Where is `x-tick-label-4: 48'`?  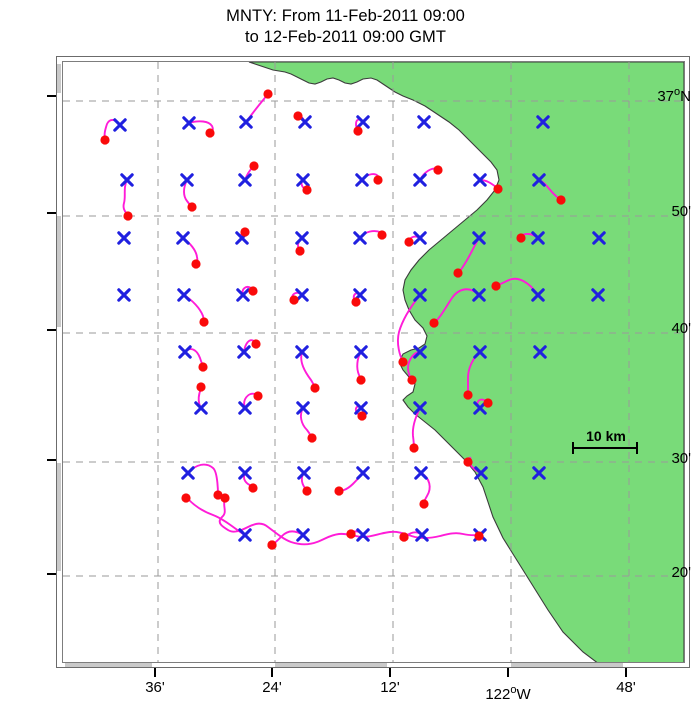
x-tick-label-4: 48' is located at coordinates (626, 687).